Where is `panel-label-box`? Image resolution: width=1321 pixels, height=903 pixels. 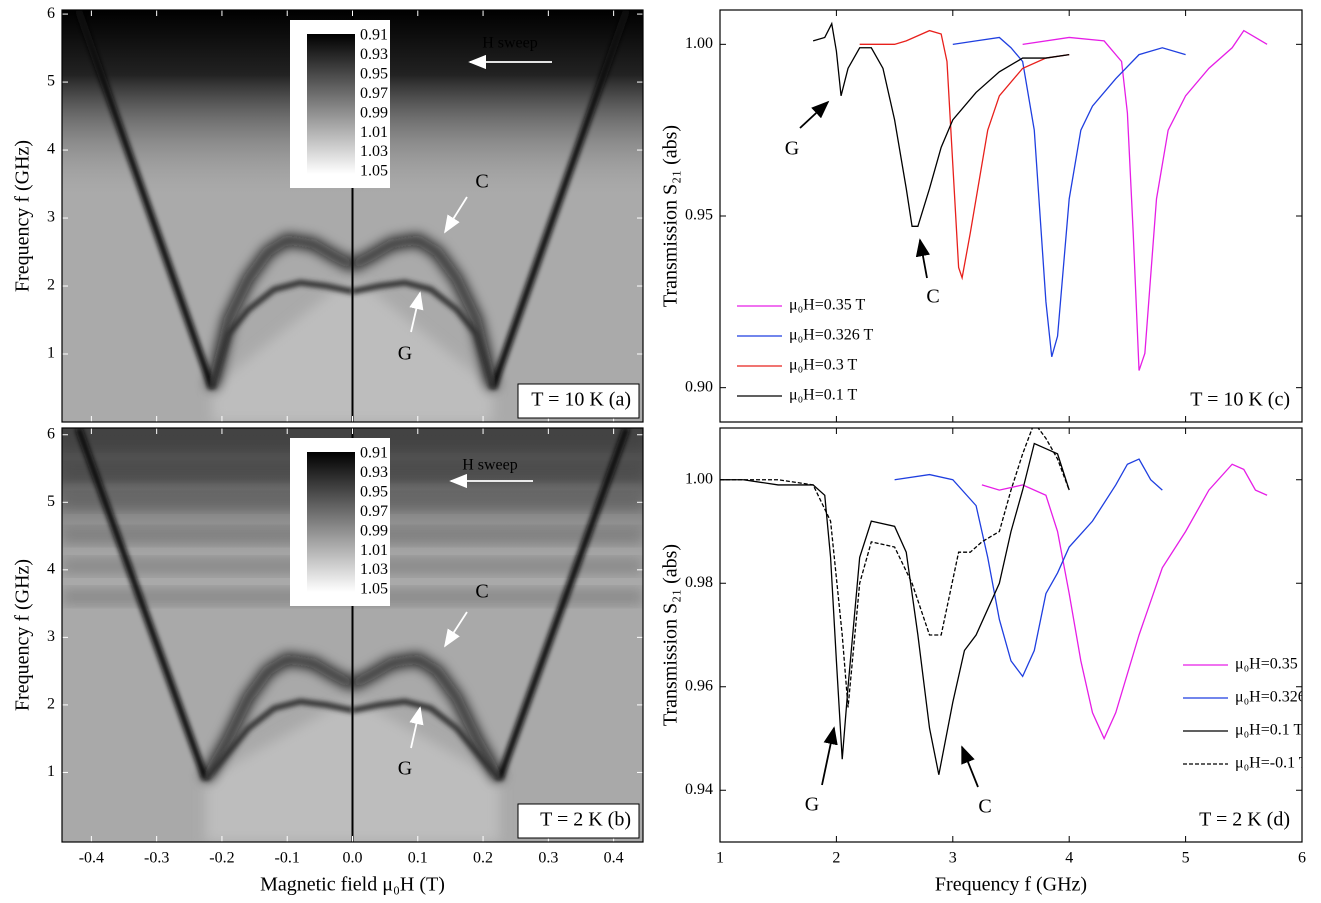
panel-label-box is located at coordinates (578, 401).